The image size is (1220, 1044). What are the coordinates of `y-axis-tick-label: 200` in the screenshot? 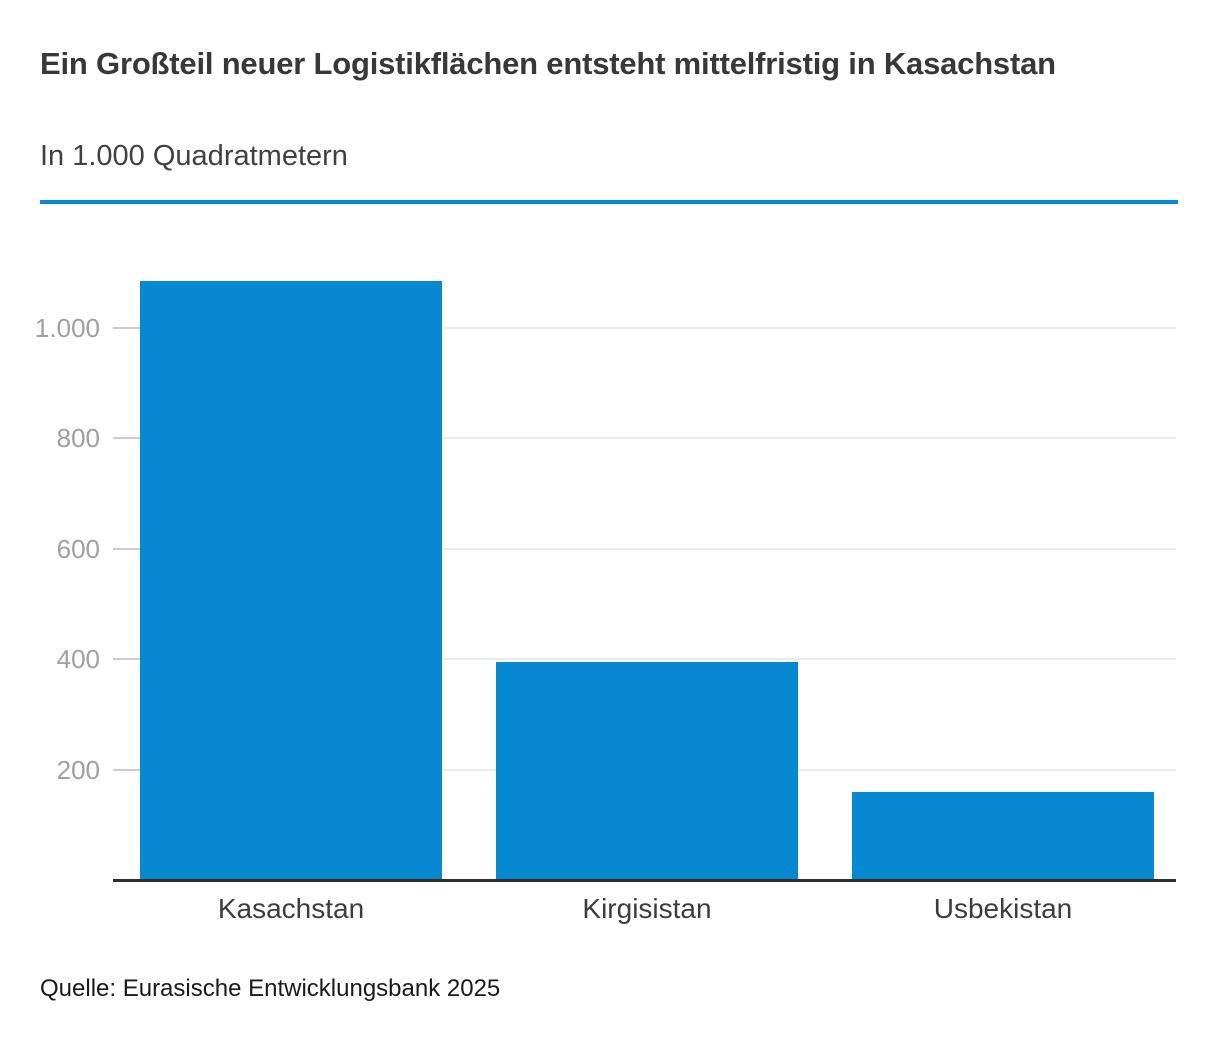 It's located at (78, 769).